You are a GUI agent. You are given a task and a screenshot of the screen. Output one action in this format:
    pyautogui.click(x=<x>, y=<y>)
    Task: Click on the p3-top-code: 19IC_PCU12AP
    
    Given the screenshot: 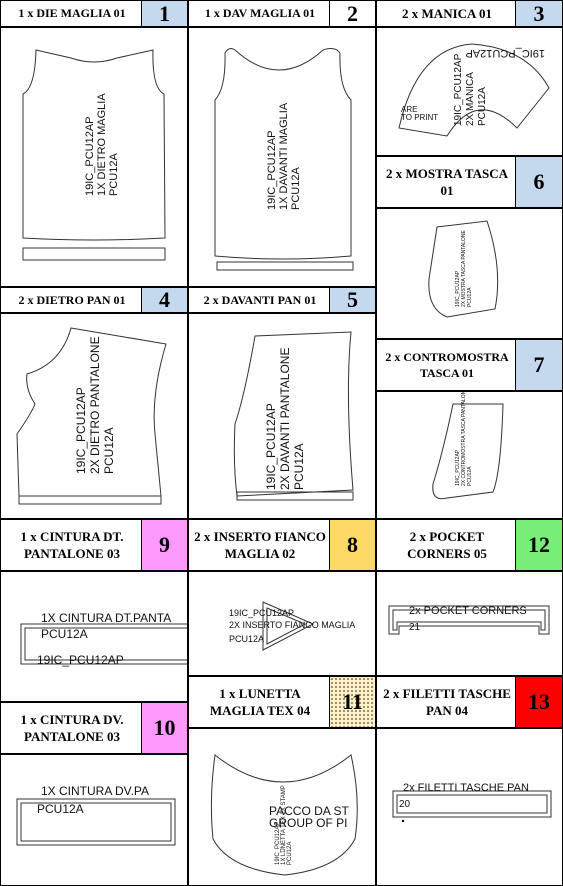 What is the action you would take?
    pyautogui.click(x=506, y=53)
    